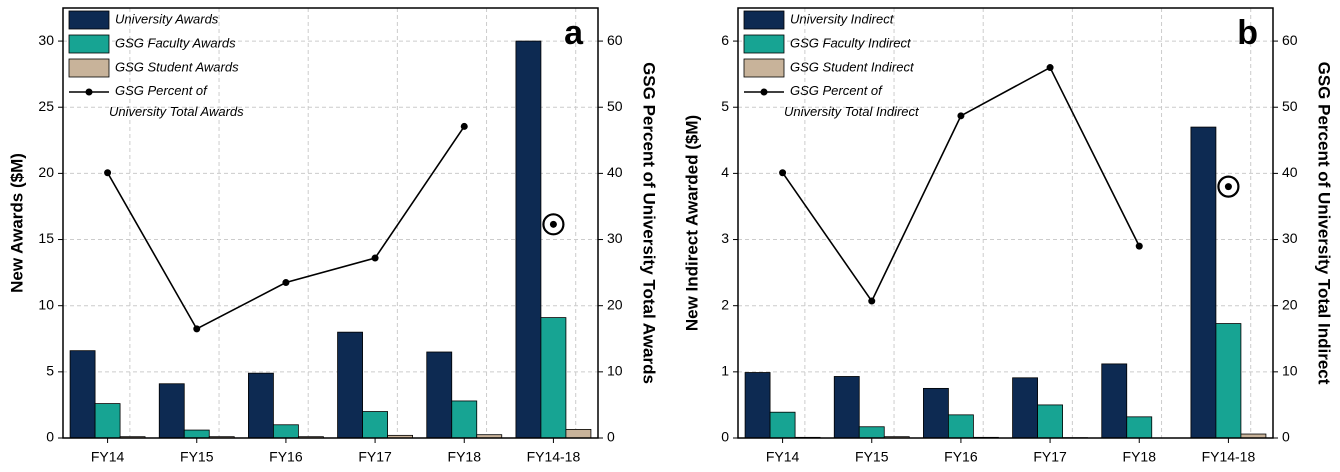 The width and height of the screenshot is (1340, 472). I want to click on legend-label: GSG Student Indirect, so click(852, 66).